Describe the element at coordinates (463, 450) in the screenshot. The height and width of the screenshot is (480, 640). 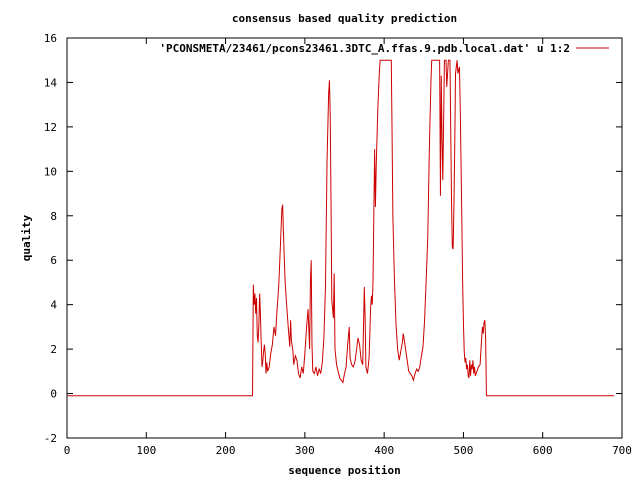
I see `x-tick-label: 500` at that location.